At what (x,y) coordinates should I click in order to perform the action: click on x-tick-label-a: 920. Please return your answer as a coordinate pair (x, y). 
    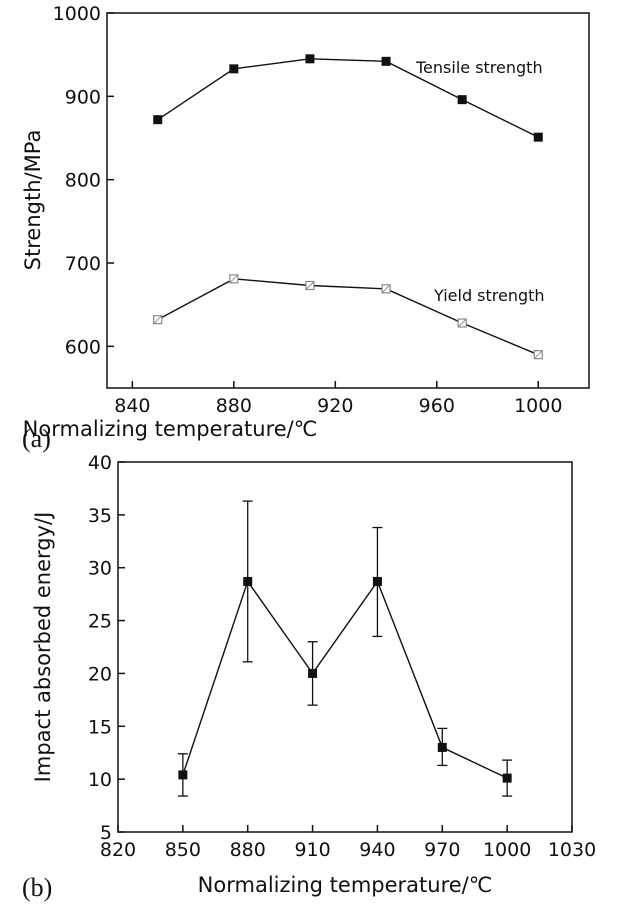
    Looking at the image, I should click on (335, 406).